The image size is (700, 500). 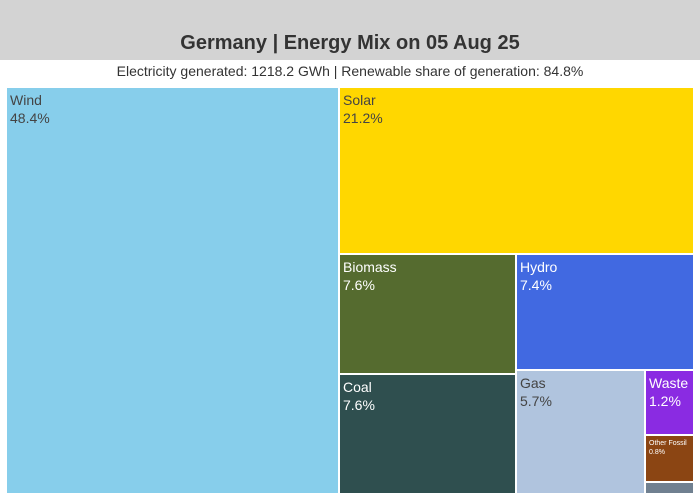 I want to click on tile-value: 0.8%, so click(x=657, y=453).